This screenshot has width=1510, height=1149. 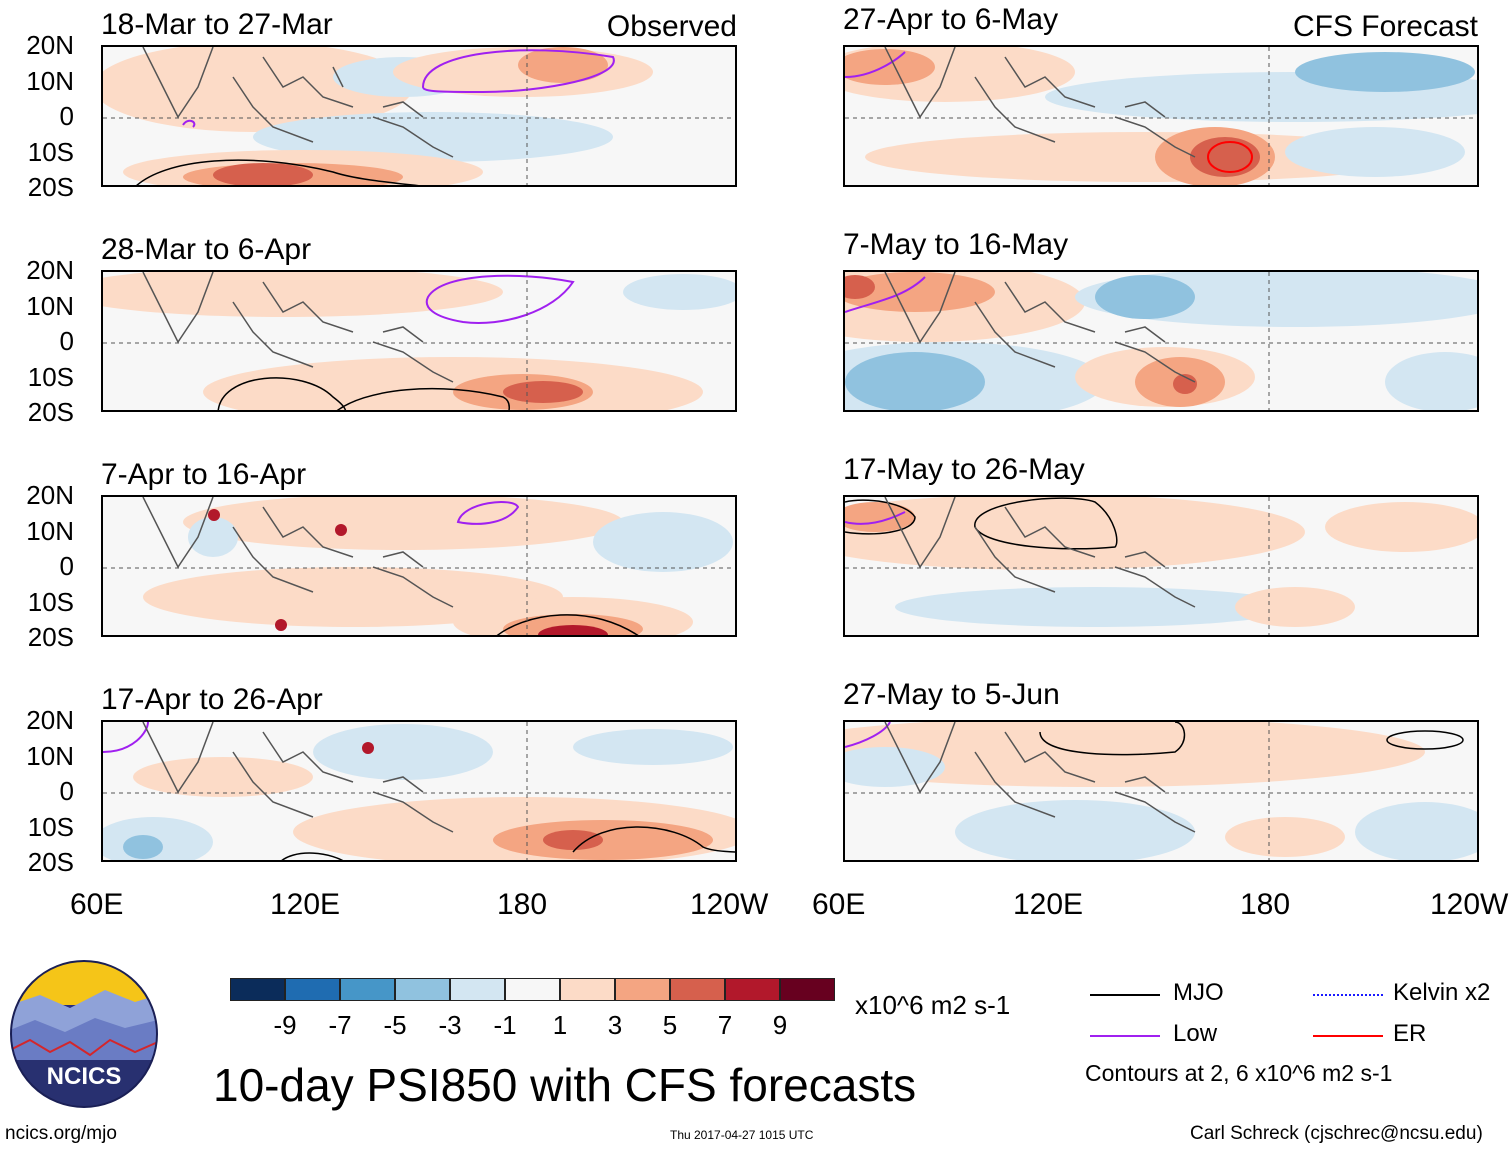 I want to click on panel-title: 27-Apr to 6-May, so click(x=951, y=19).